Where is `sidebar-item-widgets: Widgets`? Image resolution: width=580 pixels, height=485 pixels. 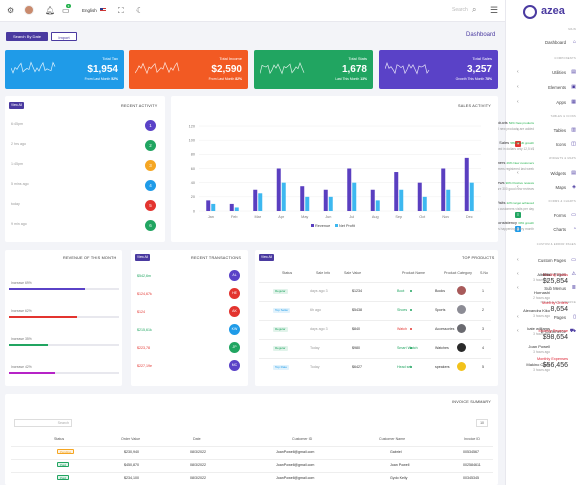
sidebar-item-widgets: Widgets is located at coordinates (558, 173).